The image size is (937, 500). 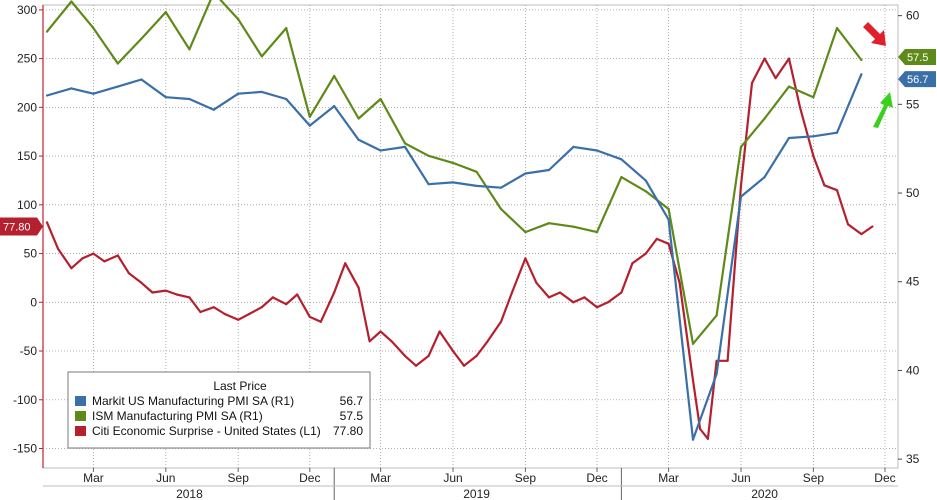 What do you see at coordinates (913, 370) in the screenshot?
I see `right-tick-label: 40` at bounding box center [913, 370].